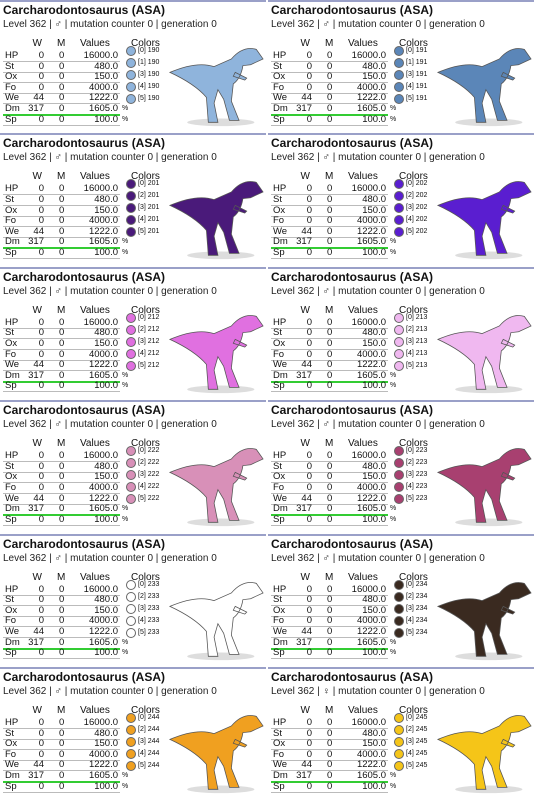  What do you see at coordinates (413, 577) in the screenshot?
I see `column-header: Colors` at bounding box center [413, 577].